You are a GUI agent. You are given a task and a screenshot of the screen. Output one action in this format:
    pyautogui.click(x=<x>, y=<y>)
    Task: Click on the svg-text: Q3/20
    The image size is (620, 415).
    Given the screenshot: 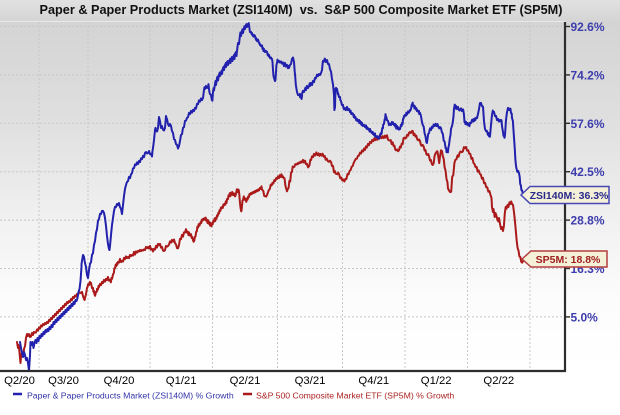 What is the action you would take?
    pyautogui.click(x=63, y=381)
    